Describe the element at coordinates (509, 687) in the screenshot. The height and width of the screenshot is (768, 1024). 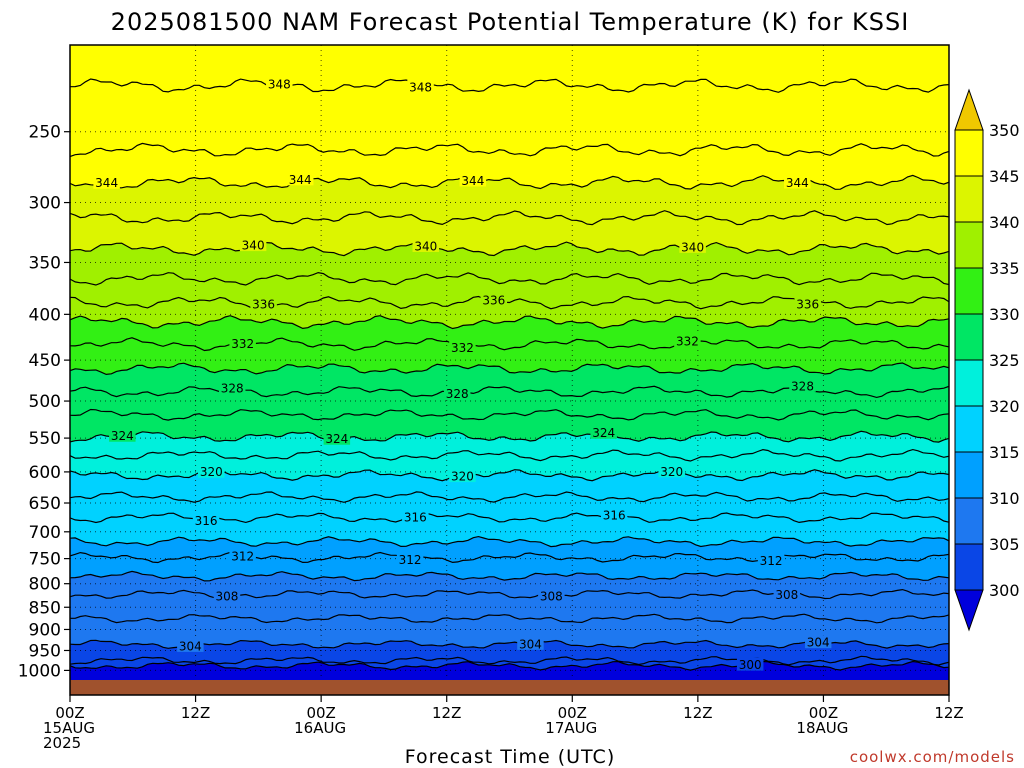
I see `ground-strip` at that location.